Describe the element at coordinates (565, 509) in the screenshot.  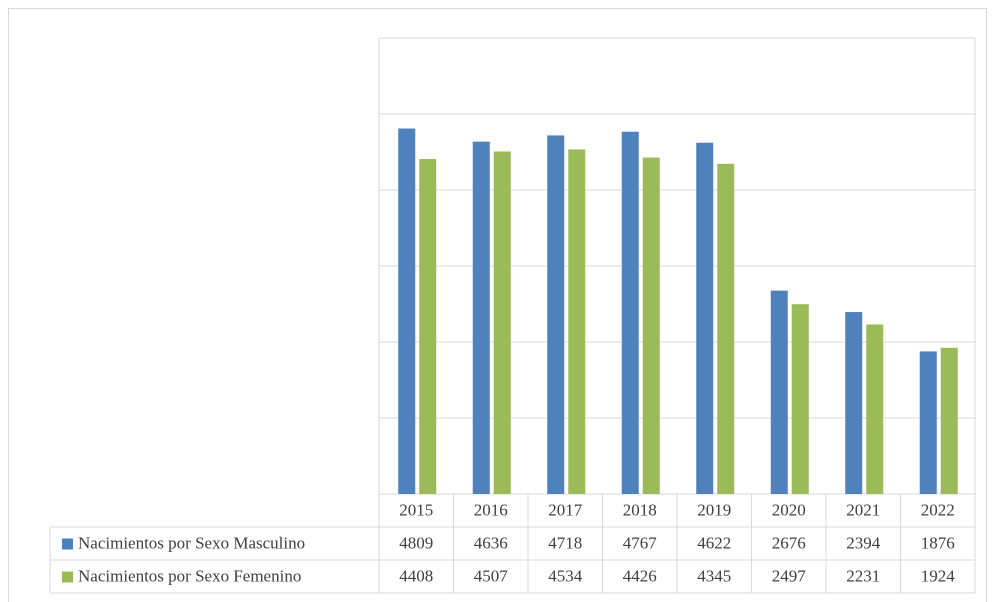
I see `x-tick-label: 2017` at that location.